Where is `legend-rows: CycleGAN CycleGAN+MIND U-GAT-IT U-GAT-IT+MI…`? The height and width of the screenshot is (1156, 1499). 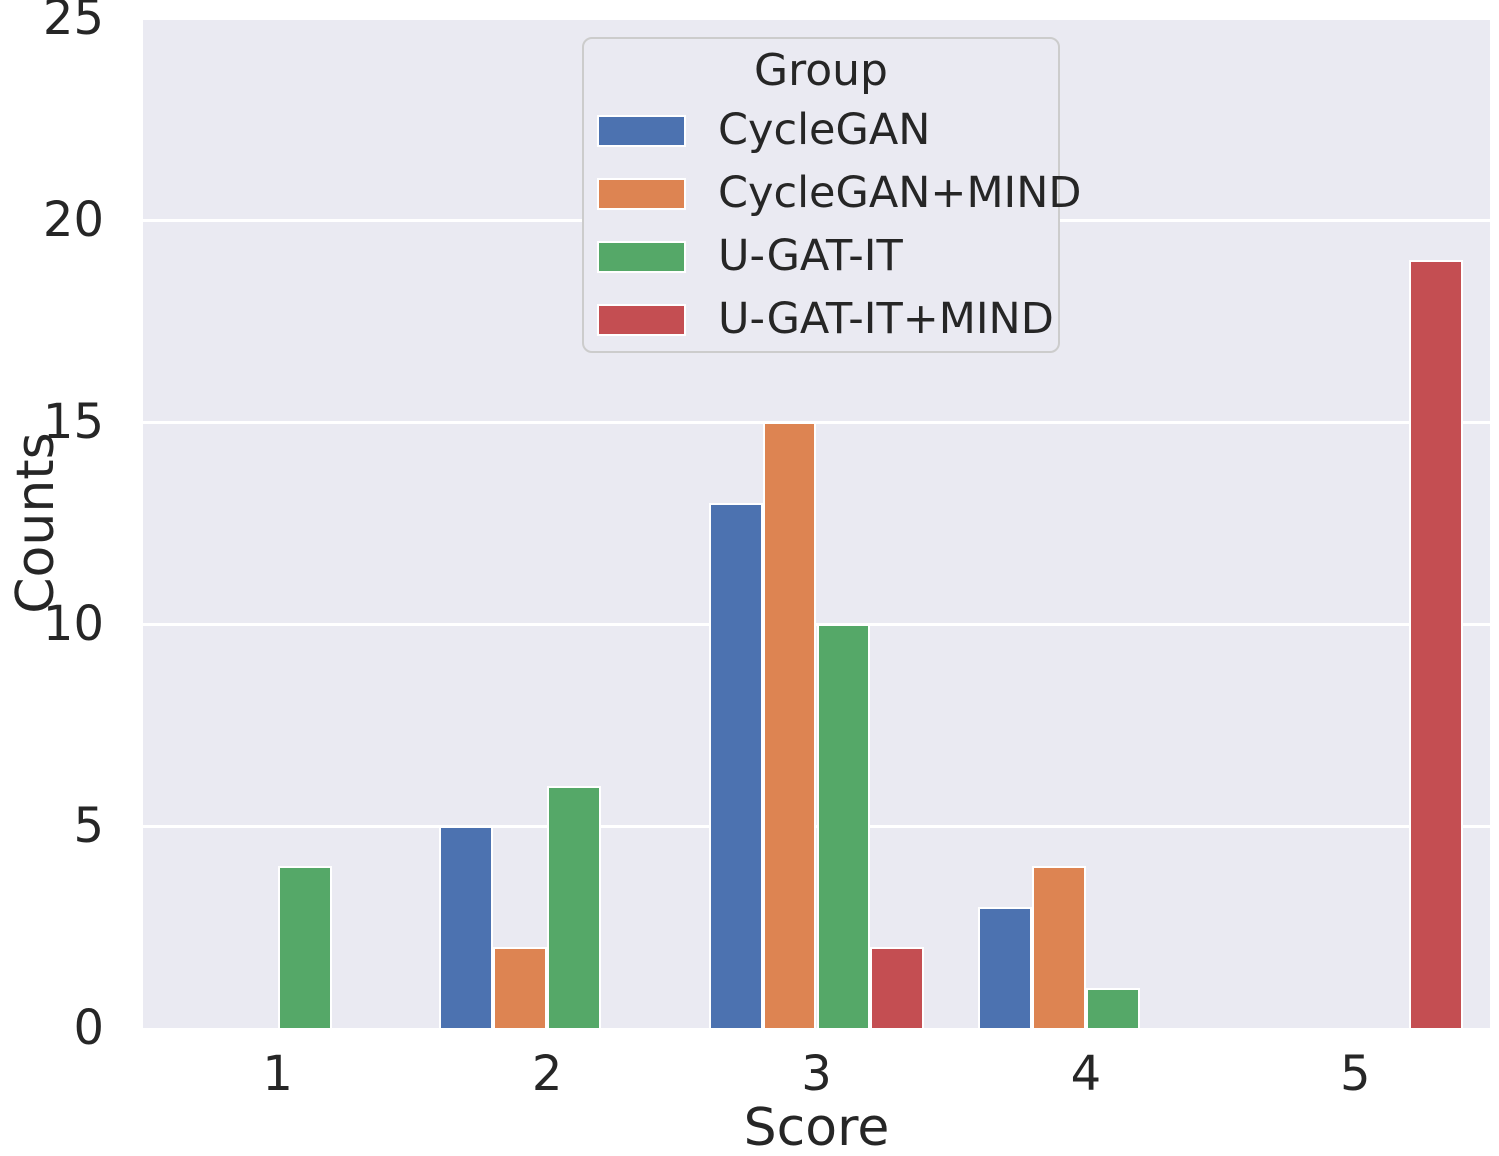
legend-rows: CycleGAN CycleGAN+MIND U-GAT-IT U-GAT-IT+MI… is located at coordinates (833, 225).